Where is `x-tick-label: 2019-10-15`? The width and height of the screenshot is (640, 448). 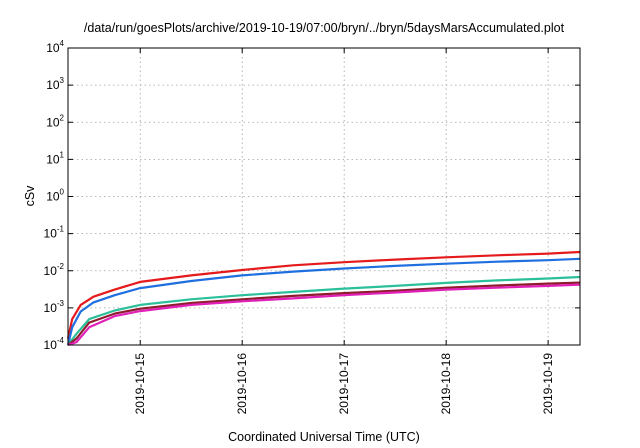
x-tick-label: 2019-10-15 is located at coordinates (140, 384).